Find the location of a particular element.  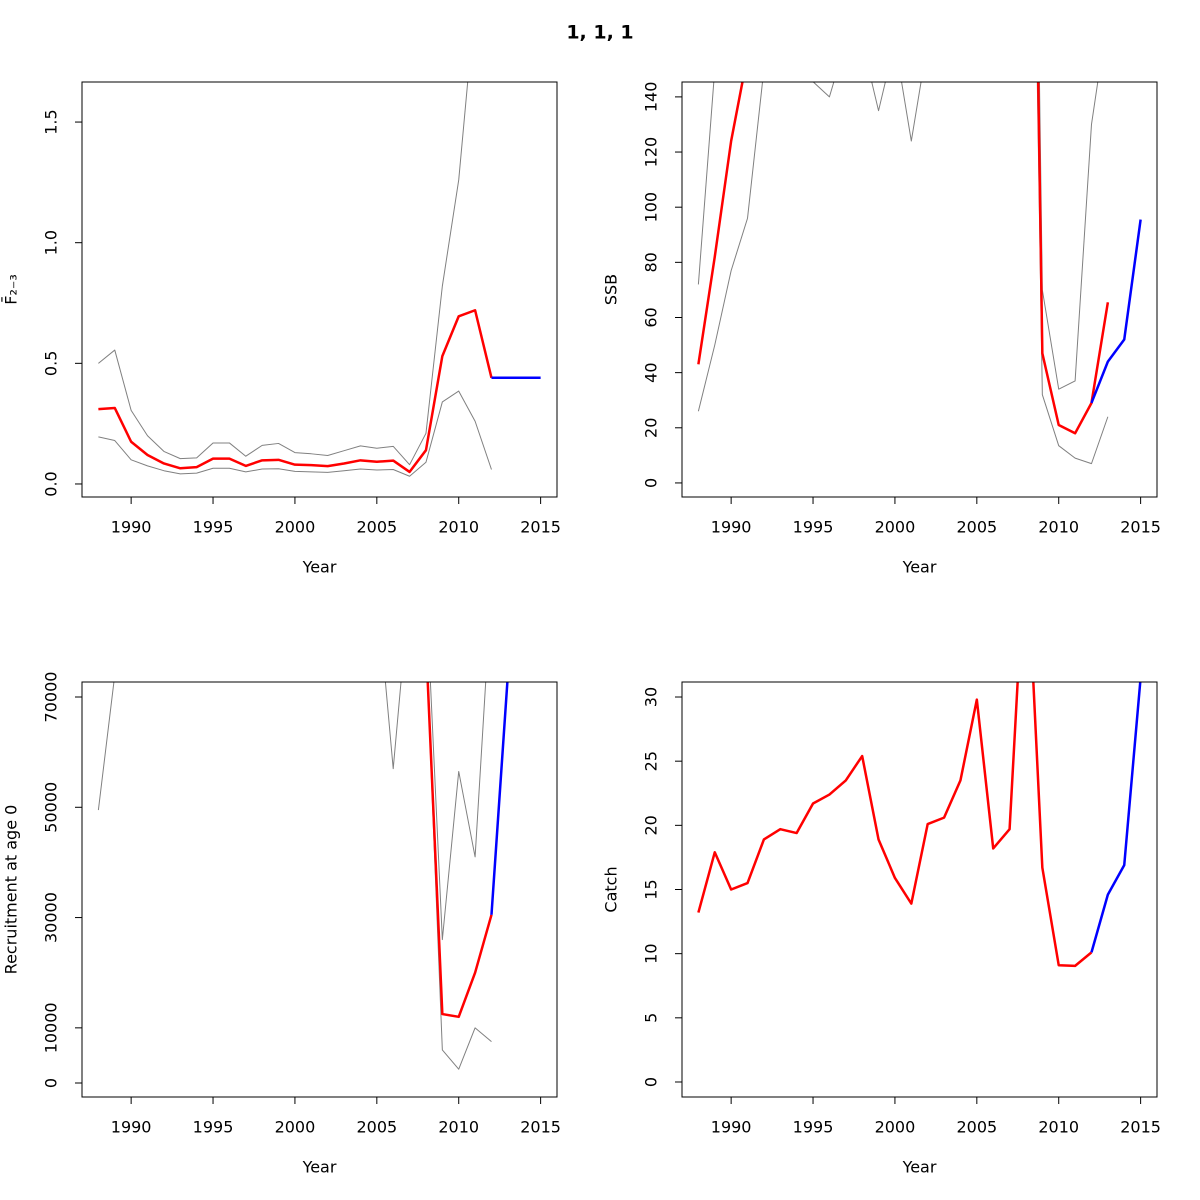

figure-title: 1, 1, 1 is located at coordinates (599, 33).